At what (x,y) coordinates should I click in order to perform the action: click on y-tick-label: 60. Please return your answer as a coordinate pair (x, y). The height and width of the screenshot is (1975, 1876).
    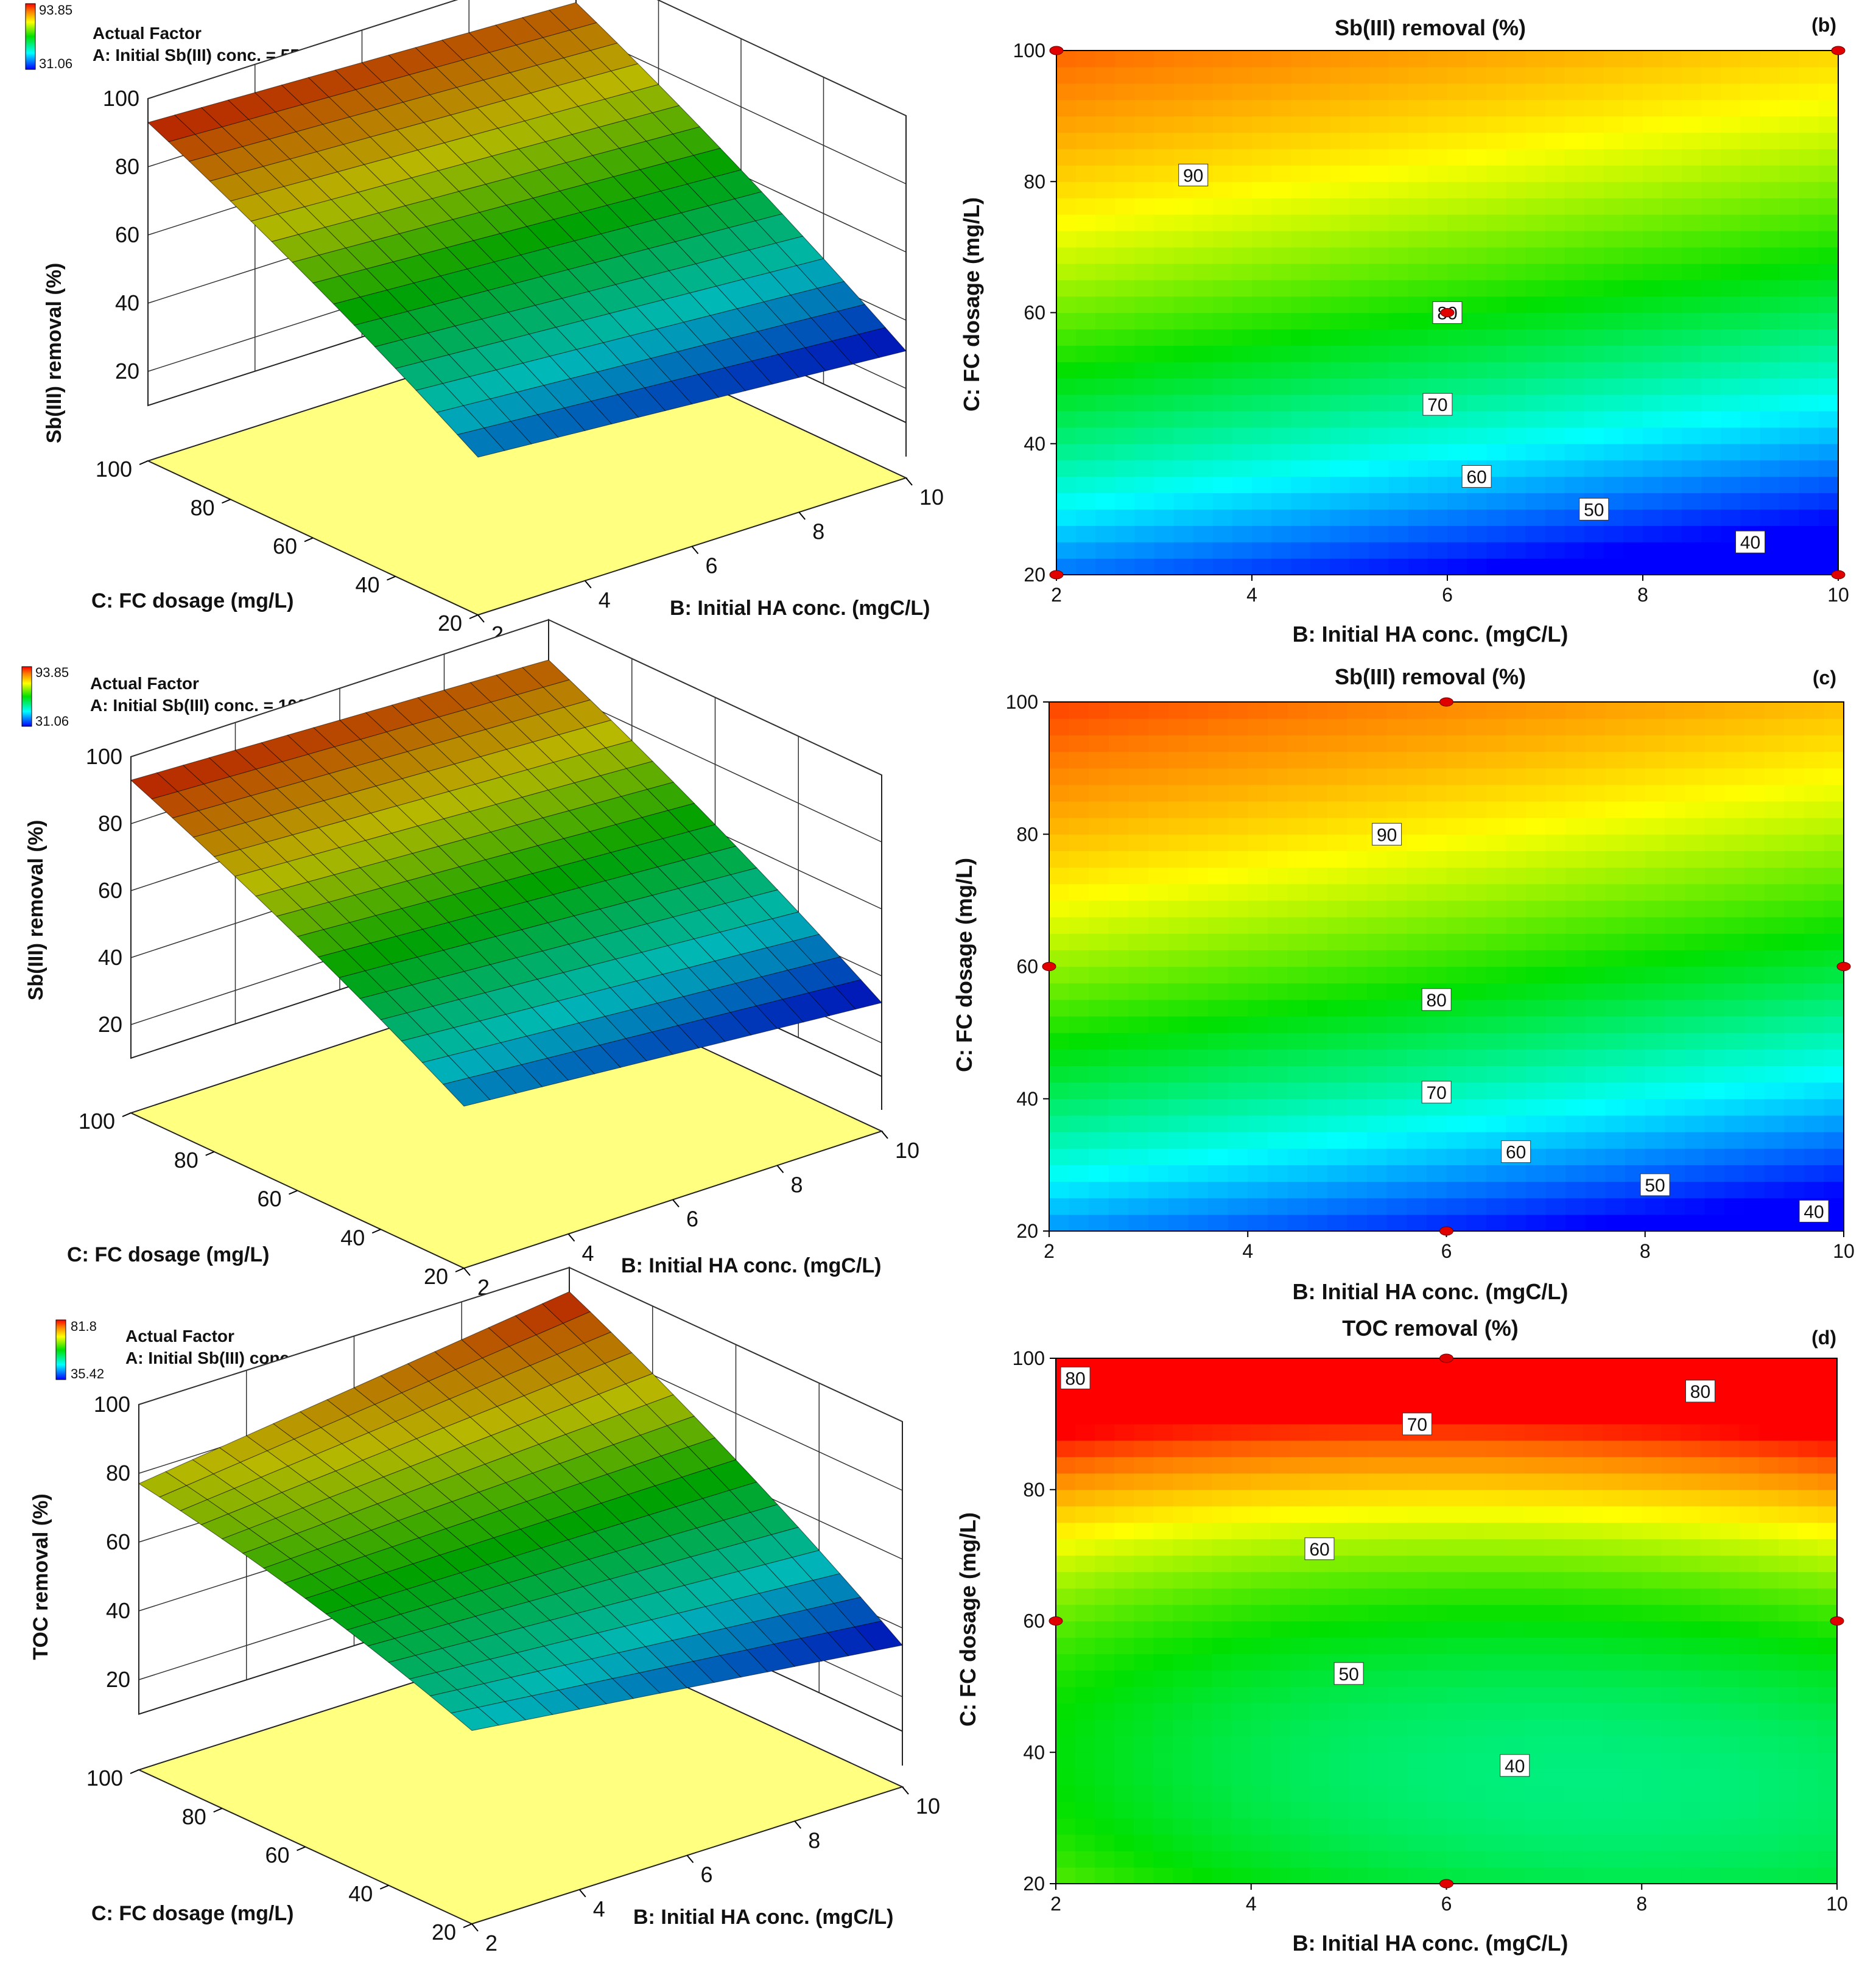
    Looking at the image, I should click on (1027, 967).